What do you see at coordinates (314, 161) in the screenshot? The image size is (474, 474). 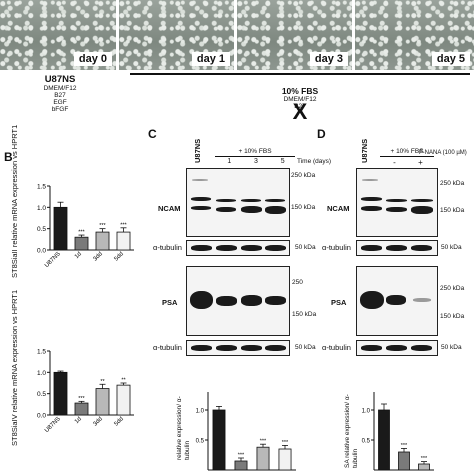 I see `panel-c-time-unit: Time (days)` at bounding box center [314, 161].